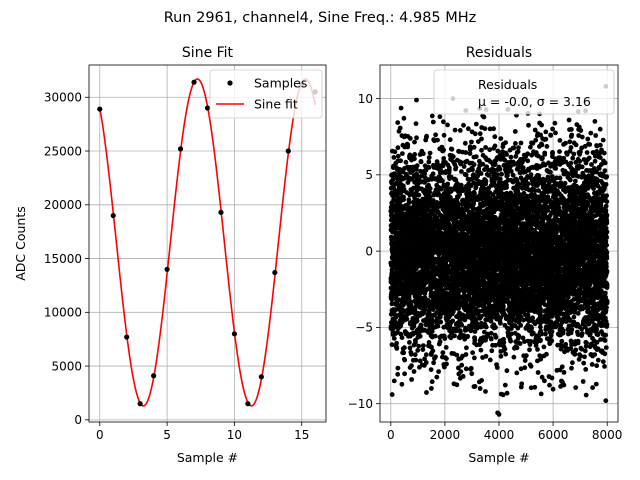  I want to click on legend-samples-marker, so click(230, 83).